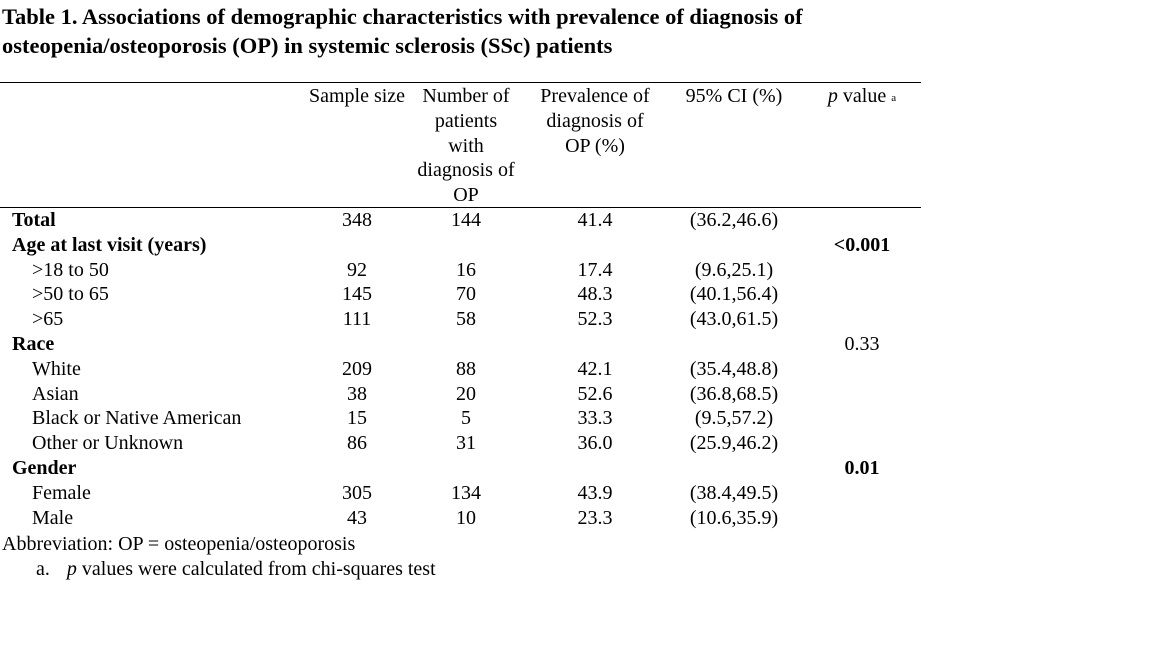 This screenshot has width=1152, height=648. I want to click on cell-num-patients: 31, so click(466, 443).